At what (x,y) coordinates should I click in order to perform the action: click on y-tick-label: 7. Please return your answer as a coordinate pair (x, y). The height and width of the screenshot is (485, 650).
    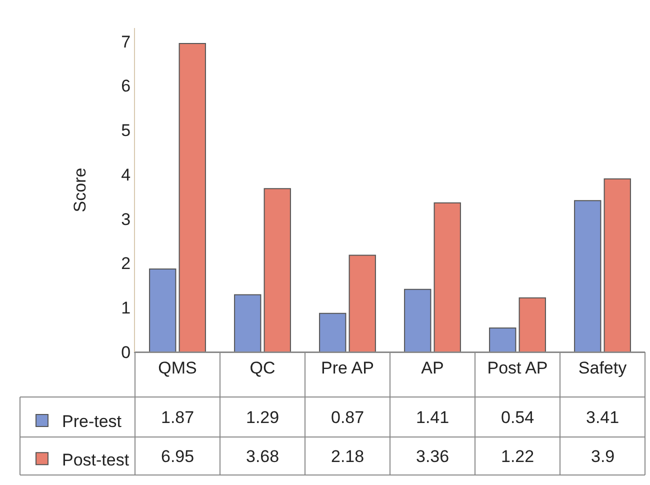
    Looking at the image, I should click on (126, 42).